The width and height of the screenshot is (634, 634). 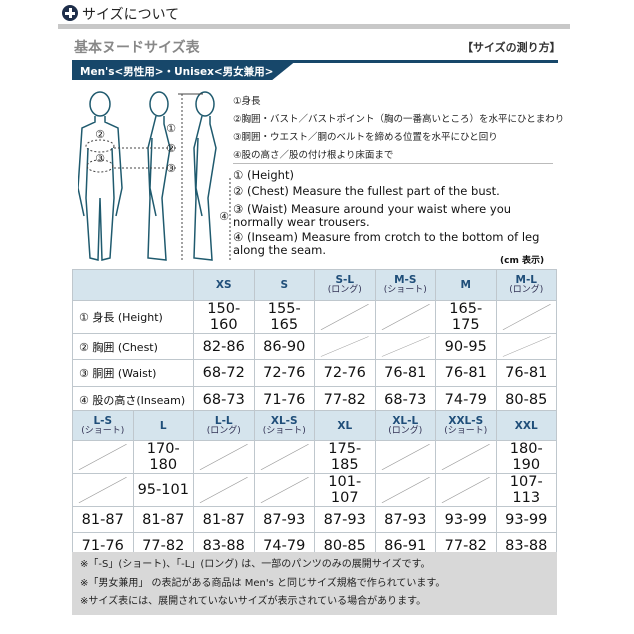 What do you see at coordinates (154, 176) in the screenshot?
I see `body-measurement-figure: ② ③ ① ② ③ ④` at bounding box center [154, 176].